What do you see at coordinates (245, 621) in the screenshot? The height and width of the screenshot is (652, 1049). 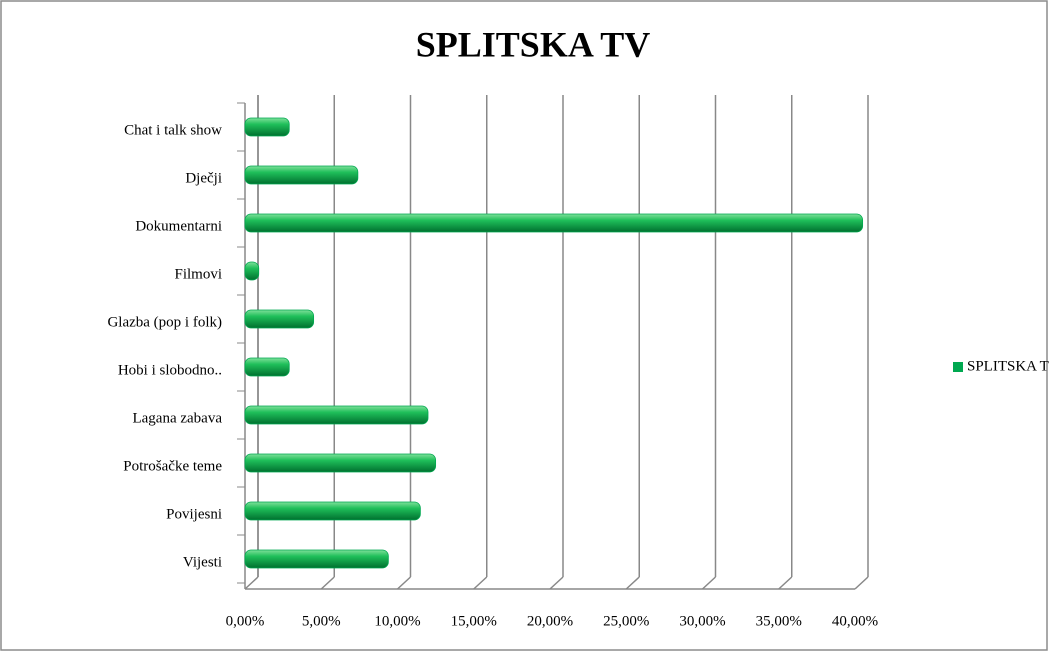 I see `x-tick-label: 0,00%` at bounding box center [245, 621].